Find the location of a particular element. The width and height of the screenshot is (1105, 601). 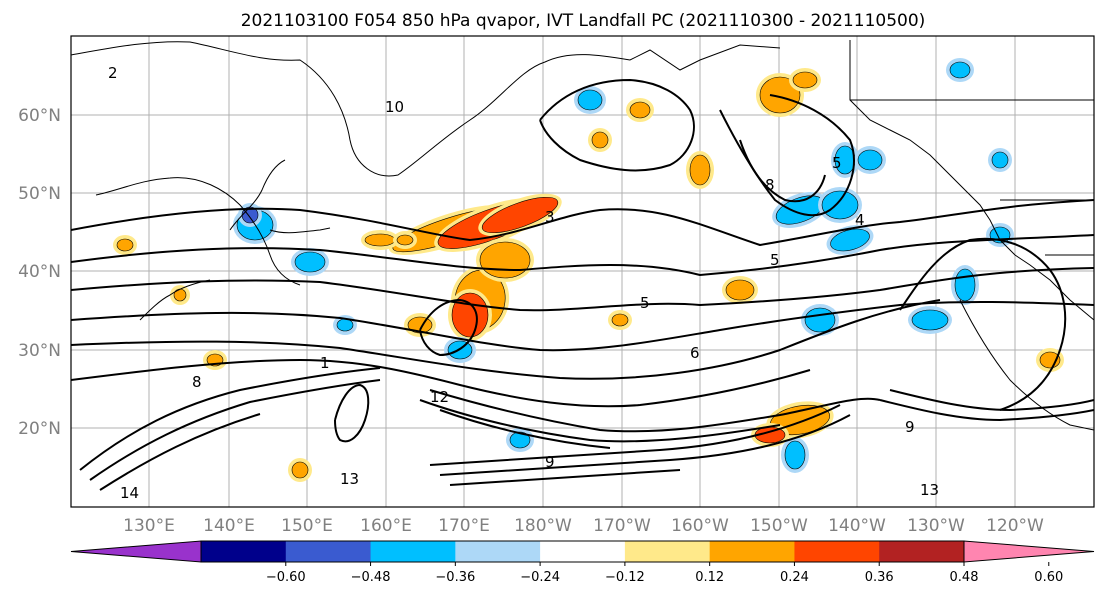

lat-label-50n: 50°N is located at coordinates (39, 194).